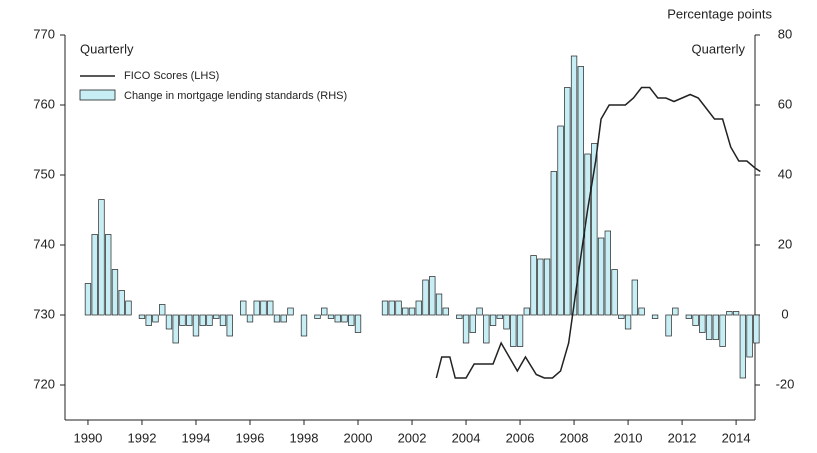 This screenshot has width=817, height=453. I want to click on y2-tick-label: 0, so click(784, 313).